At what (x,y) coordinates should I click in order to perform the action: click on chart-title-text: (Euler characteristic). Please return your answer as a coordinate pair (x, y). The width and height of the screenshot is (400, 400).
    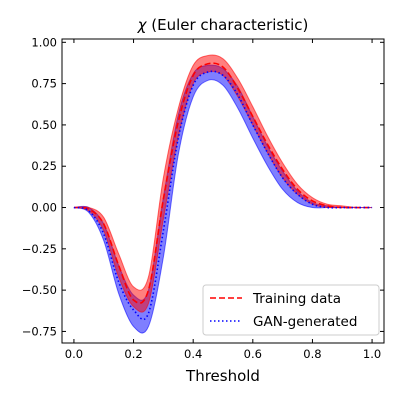
    Looking at the image, I should click on (227, 25).